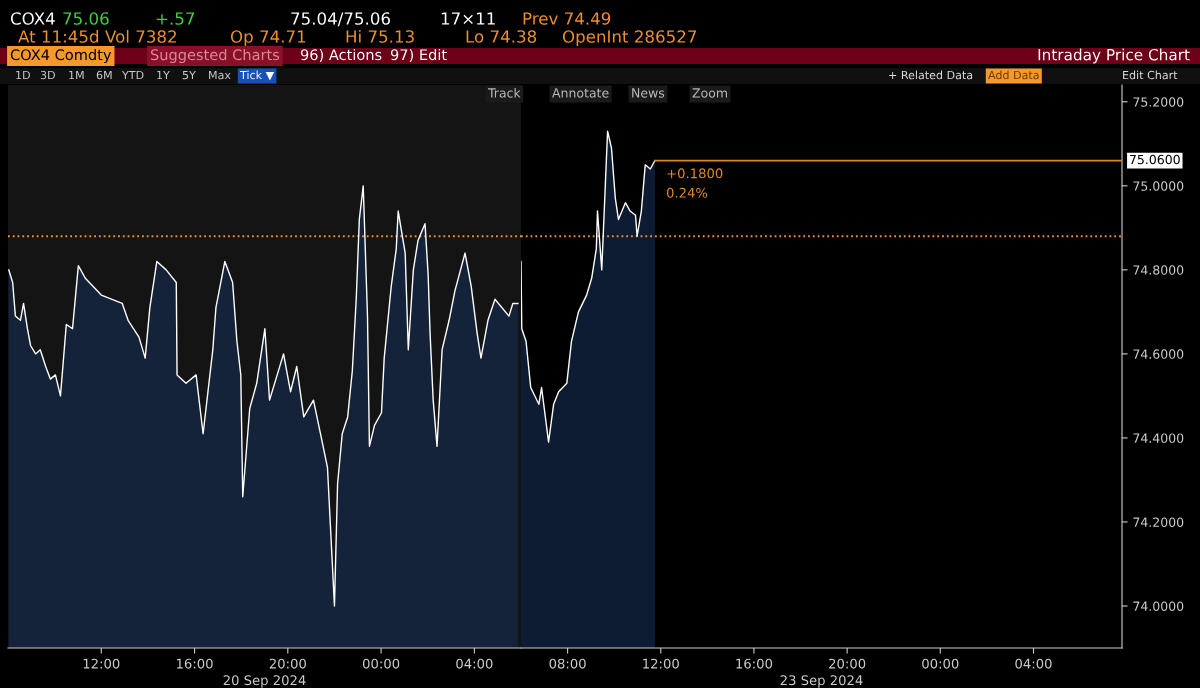 Image resolution: width=1200 pixels, height=688 pixels. I want to click on text: OpenInt 286527, so click(629, 38).